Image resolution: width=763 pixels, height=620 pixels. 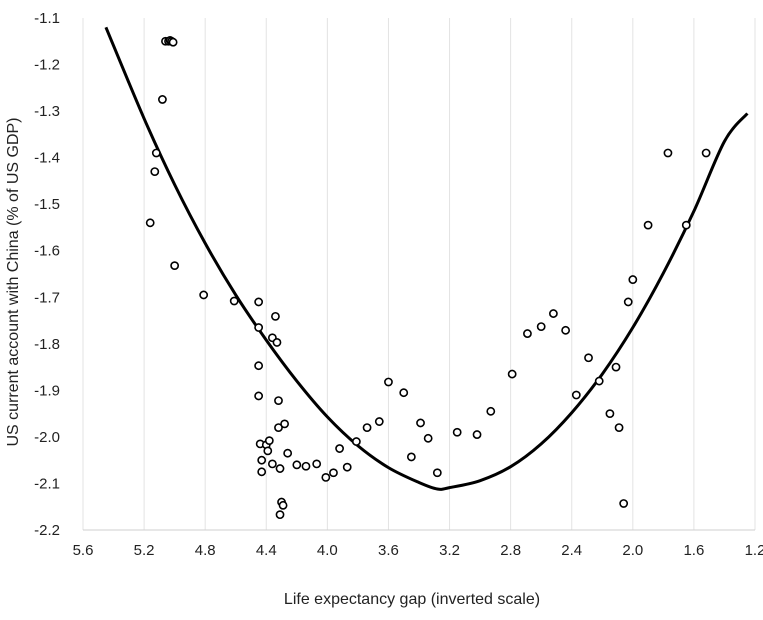 What do you see at coordinates (327, 550) in the screenshot?
I see `x-tick-label: 4.0` at bounding box center [327, 550].